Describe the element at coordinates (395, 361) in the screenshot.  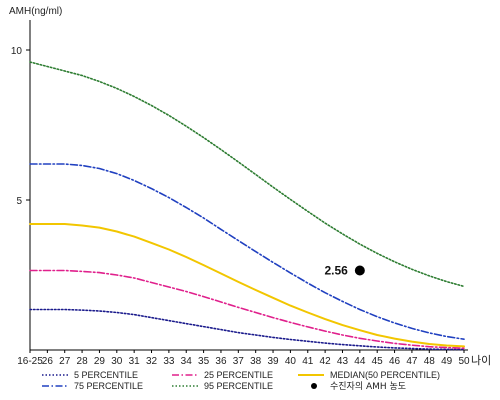
I see `x-tick-label: 46` at that location.